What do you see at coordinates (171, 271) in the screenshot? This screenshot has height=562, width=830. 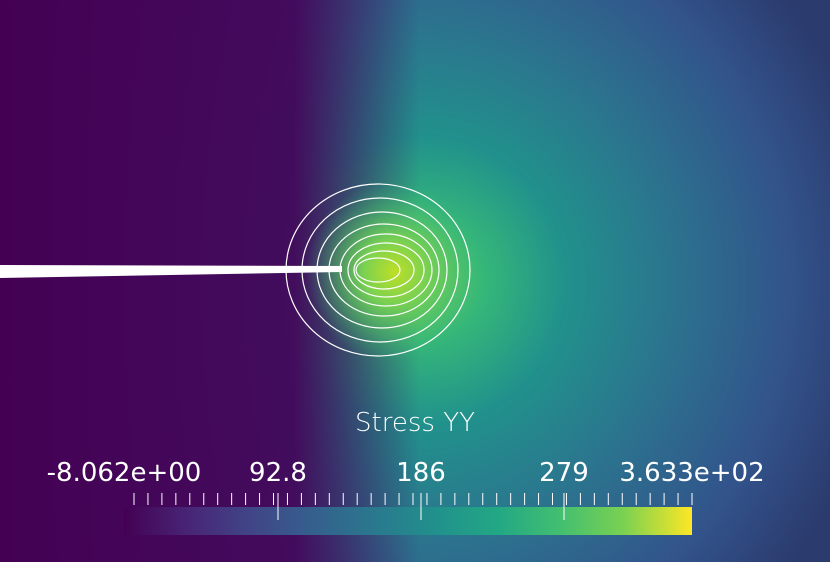 I see `crack` at bounding box center [171, 271].